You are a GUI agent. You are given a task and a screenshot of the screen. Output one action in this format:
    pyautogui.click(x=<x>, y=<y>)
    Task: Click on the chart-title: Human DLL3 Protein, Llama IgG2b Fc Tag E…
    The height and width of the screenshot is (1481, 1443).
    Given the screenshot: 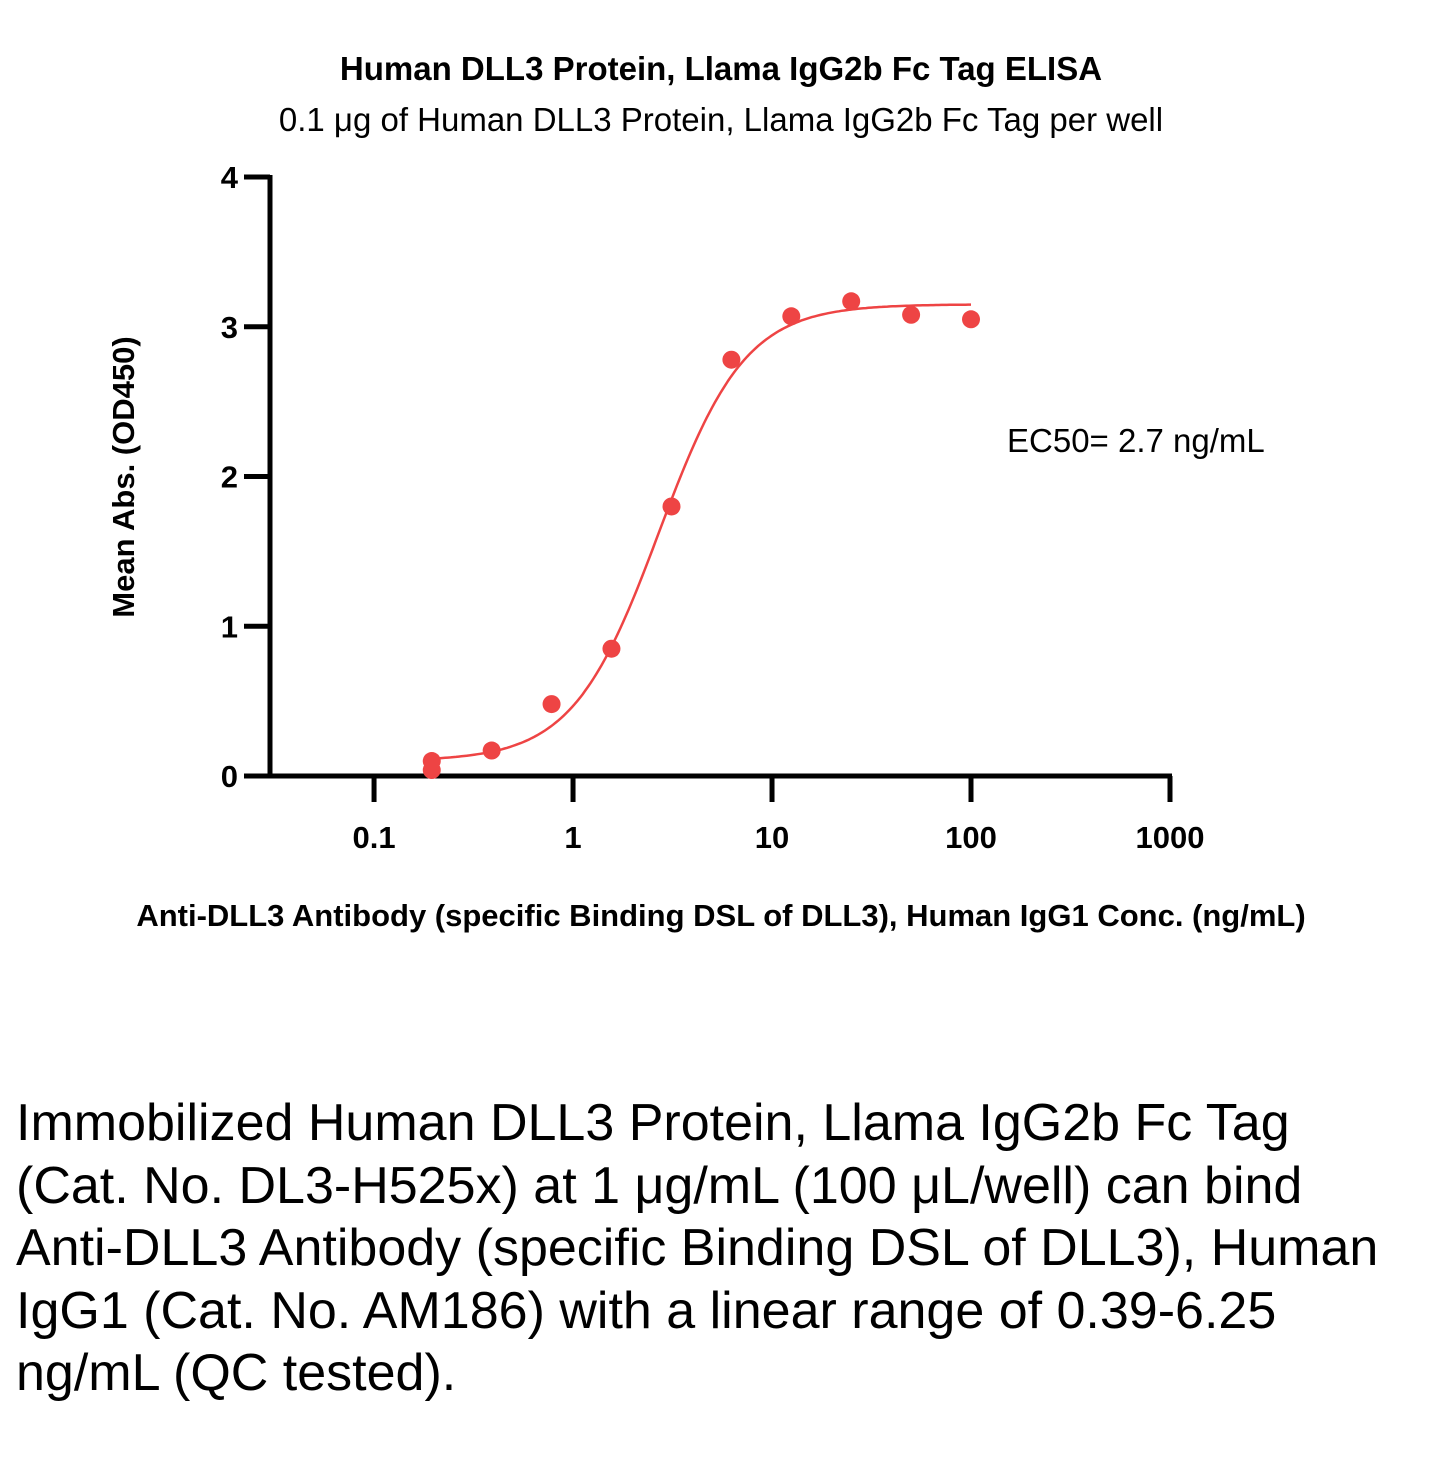 What is the action you would take?
    pyautogui.click(x=721, y=68)
    